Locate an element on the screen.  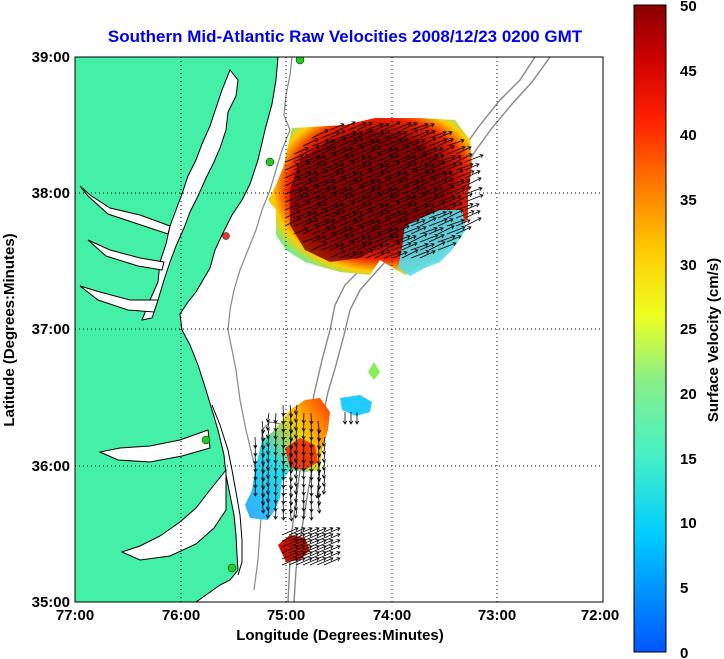
colorbar-tick-label: 25 is located at coordinates (688, 329).